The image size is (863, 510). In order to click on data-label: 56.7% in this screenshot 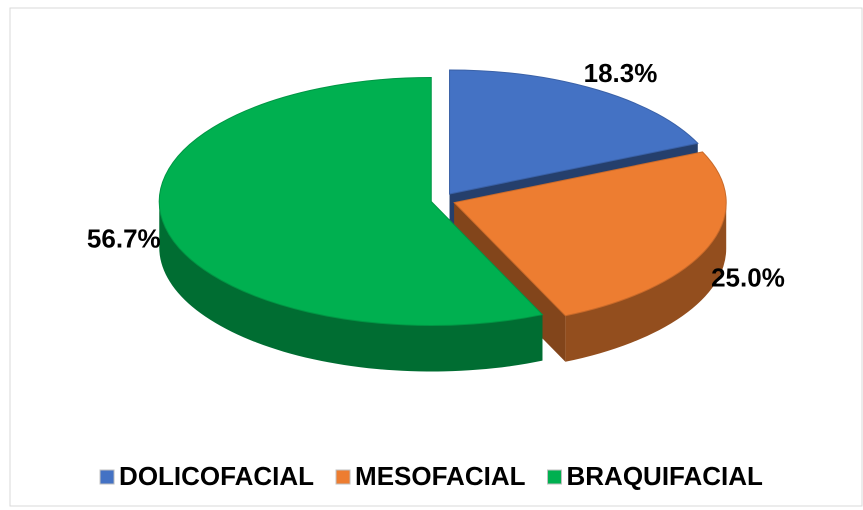, I will do `click(124, 239)`.